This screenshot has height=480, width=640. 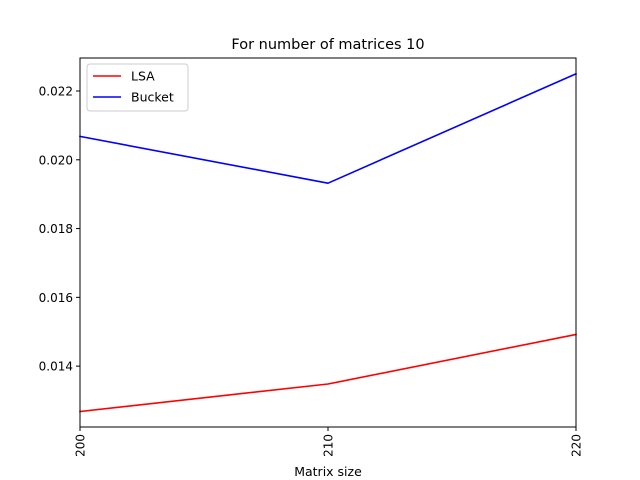 What do you see at coordinates (328, 471) in the screenshot?
I see `x-axis-label: Matrix size` at bounding box center [328, 471].